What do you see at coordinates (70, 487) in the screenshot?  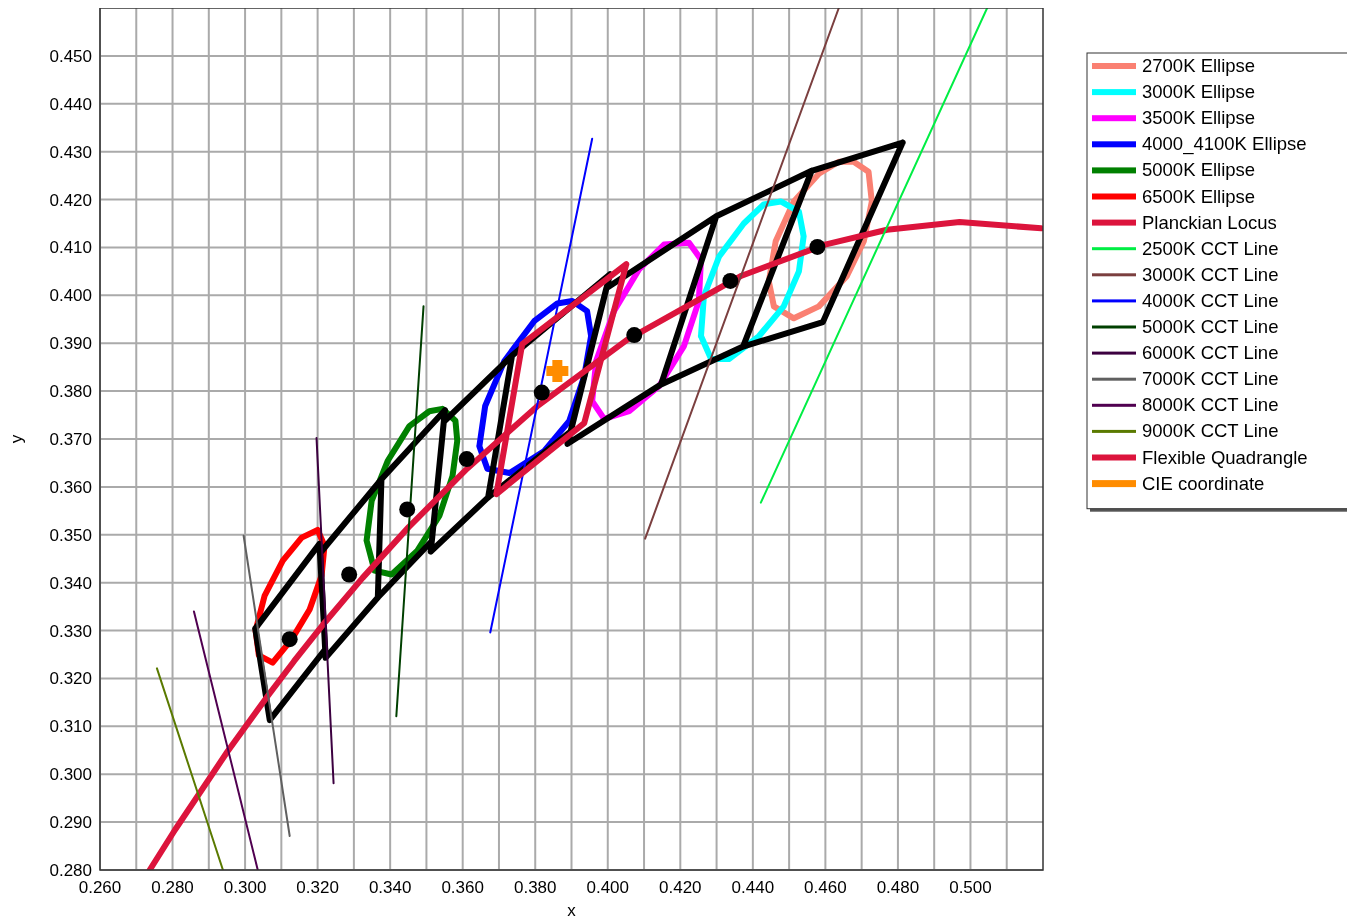 I see `y-tick-label: 0.360` at bounding box center [70, 487].